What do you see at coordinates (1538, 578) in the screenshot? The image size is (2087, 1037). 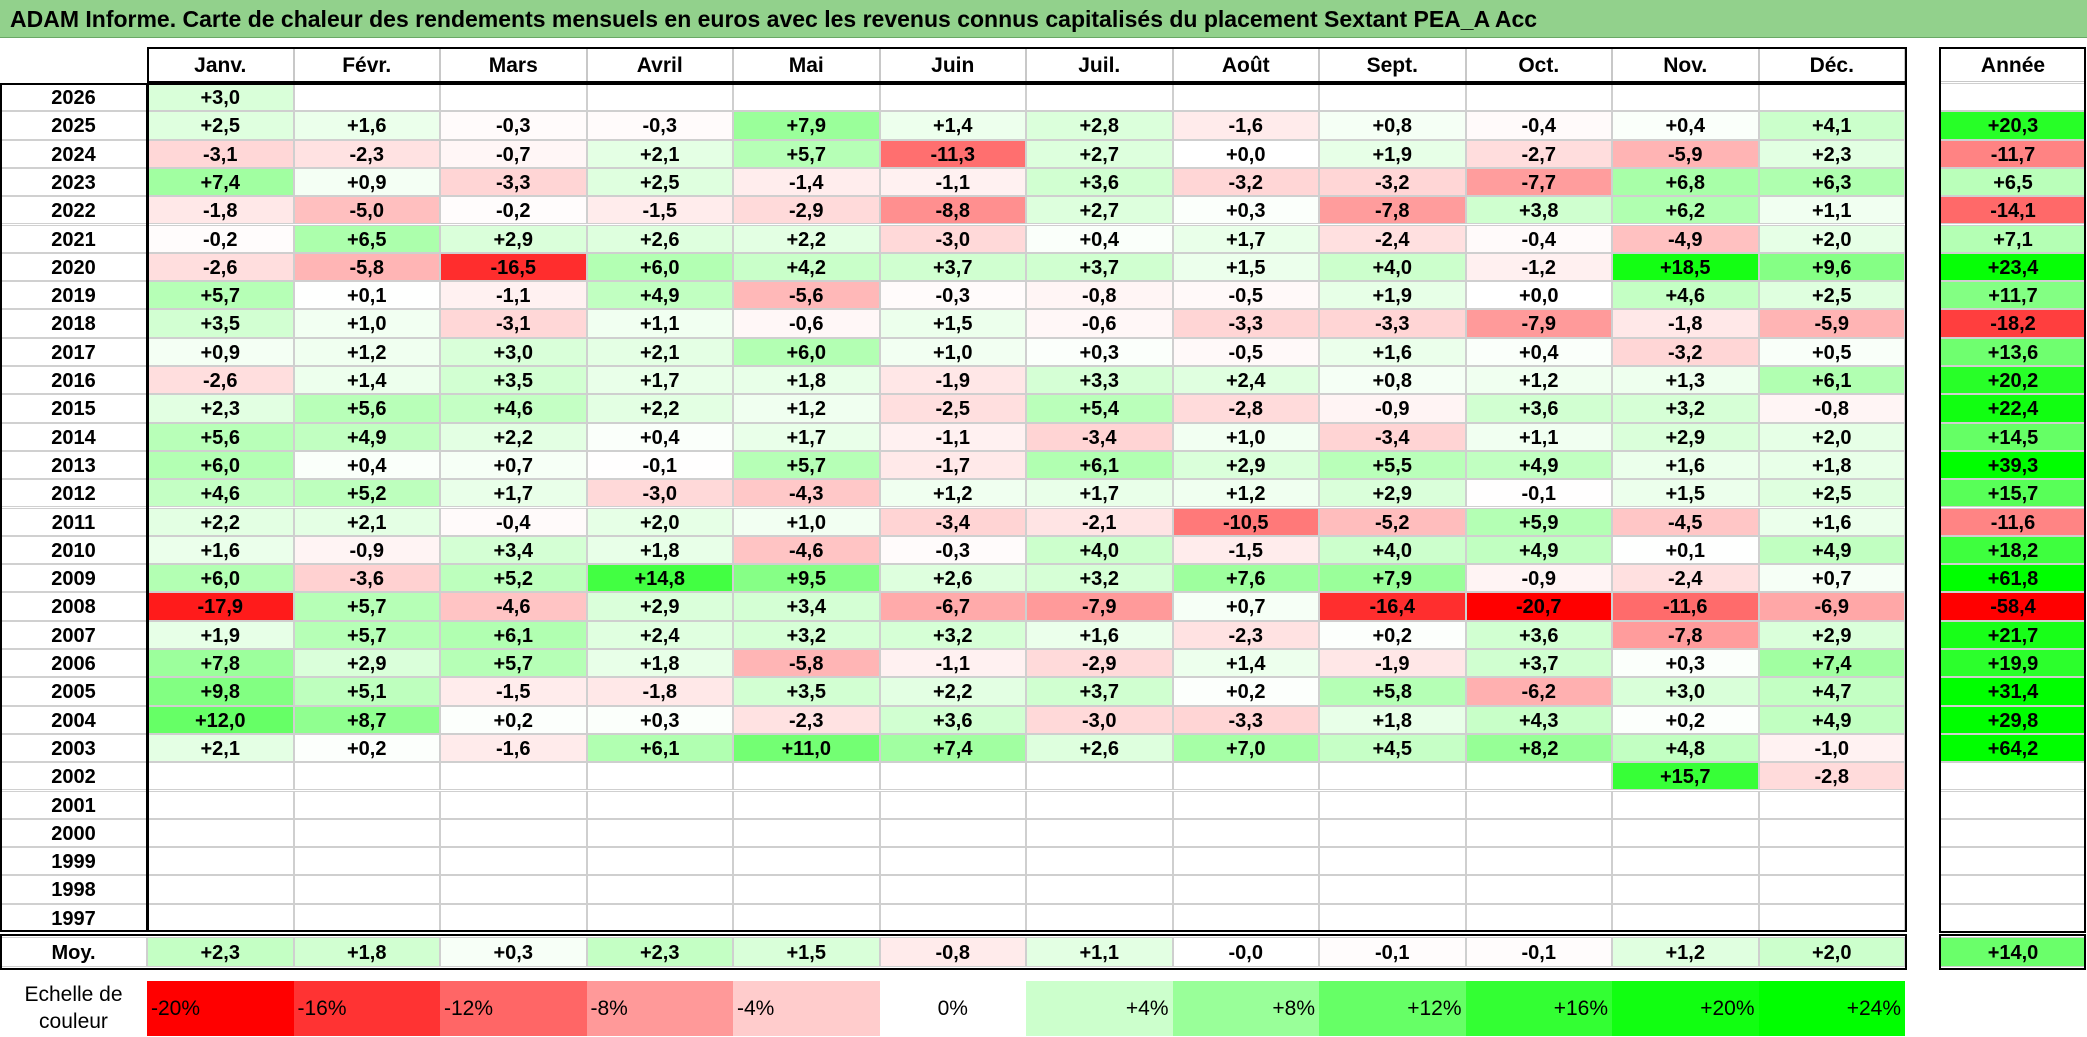 I see `heatmap-cell: -0,9` at bounding box center [1538, 578].